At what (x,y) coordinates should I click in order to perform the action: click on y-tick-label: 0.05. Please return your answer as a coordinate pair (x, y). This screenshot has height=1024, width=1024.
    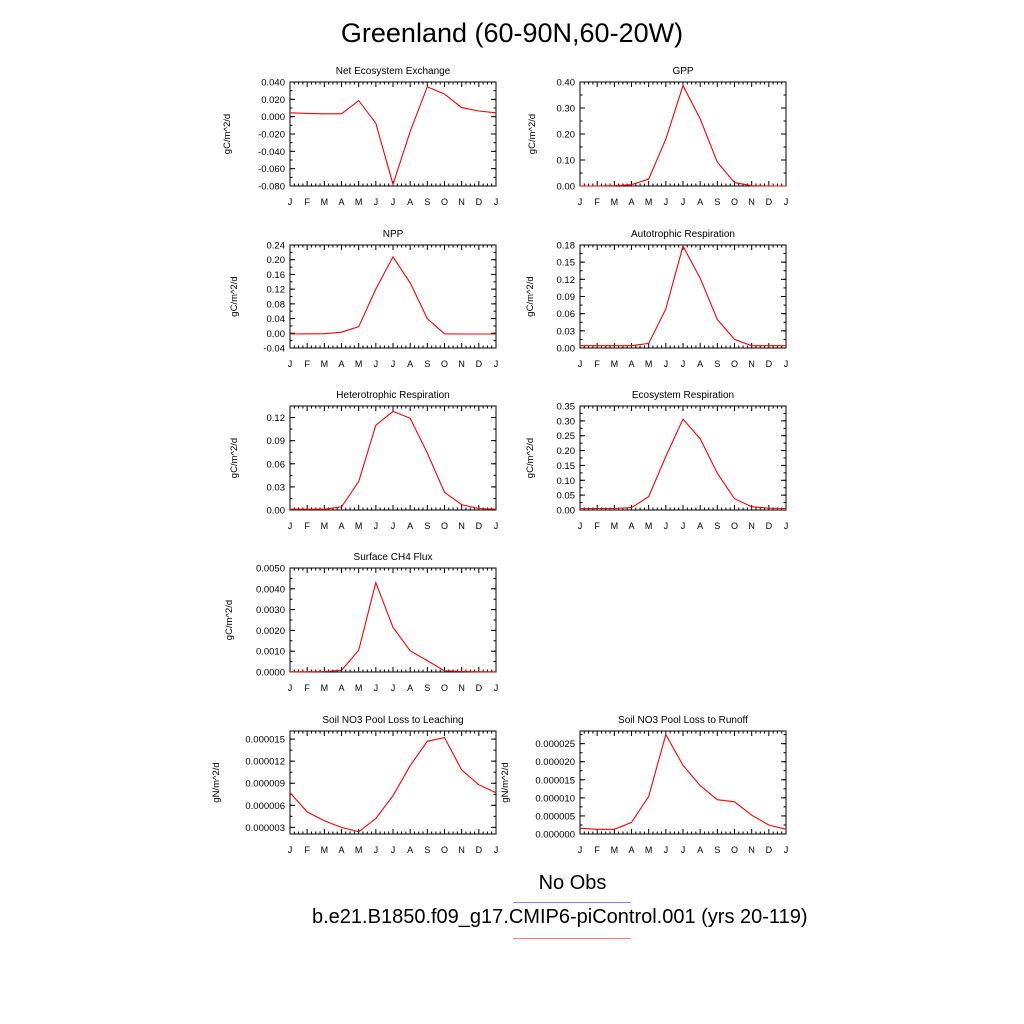
    Looking at the image, I should click on (566, 496).